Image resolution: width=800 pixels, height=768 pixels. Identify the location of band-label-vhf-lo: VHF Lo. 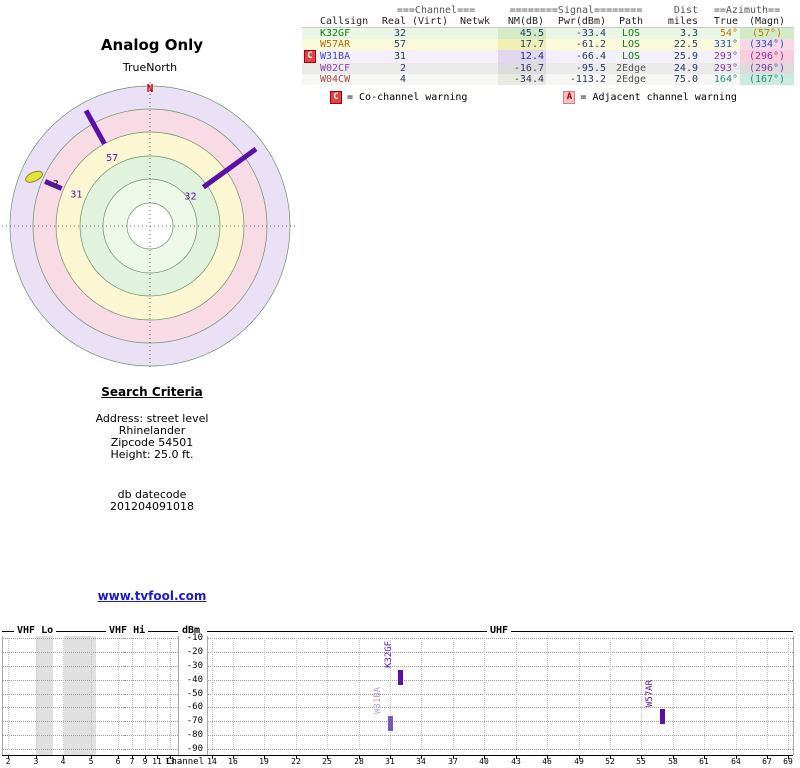
(35, 630).